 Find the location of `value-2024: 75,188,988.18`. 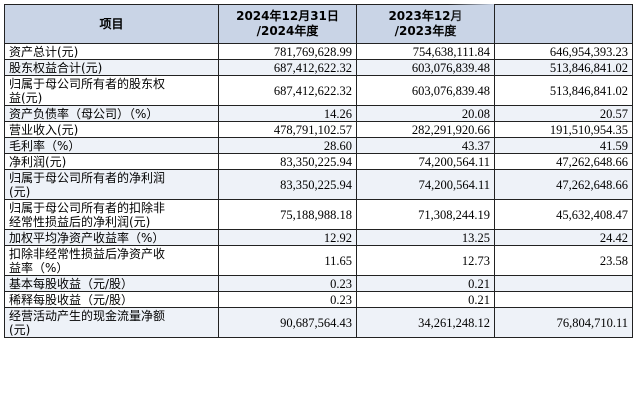

value-2024: 75,188,988.18 is located at coordinates (287, 214).